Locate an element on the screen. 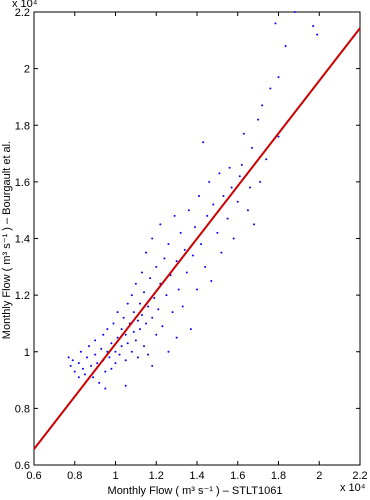 This screenshot has width=370, height=500. x-exponent: x 10⁴ is located at coordinates (353, 488).